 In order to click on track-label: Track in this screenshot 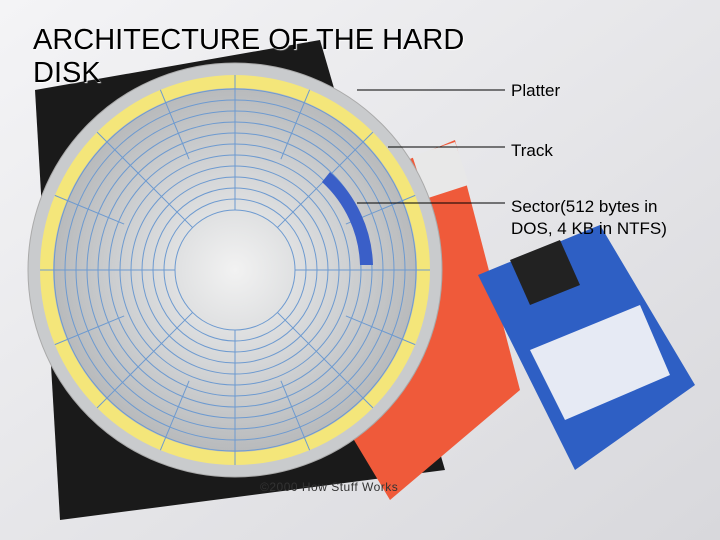, I will do `click(532, 150)`.